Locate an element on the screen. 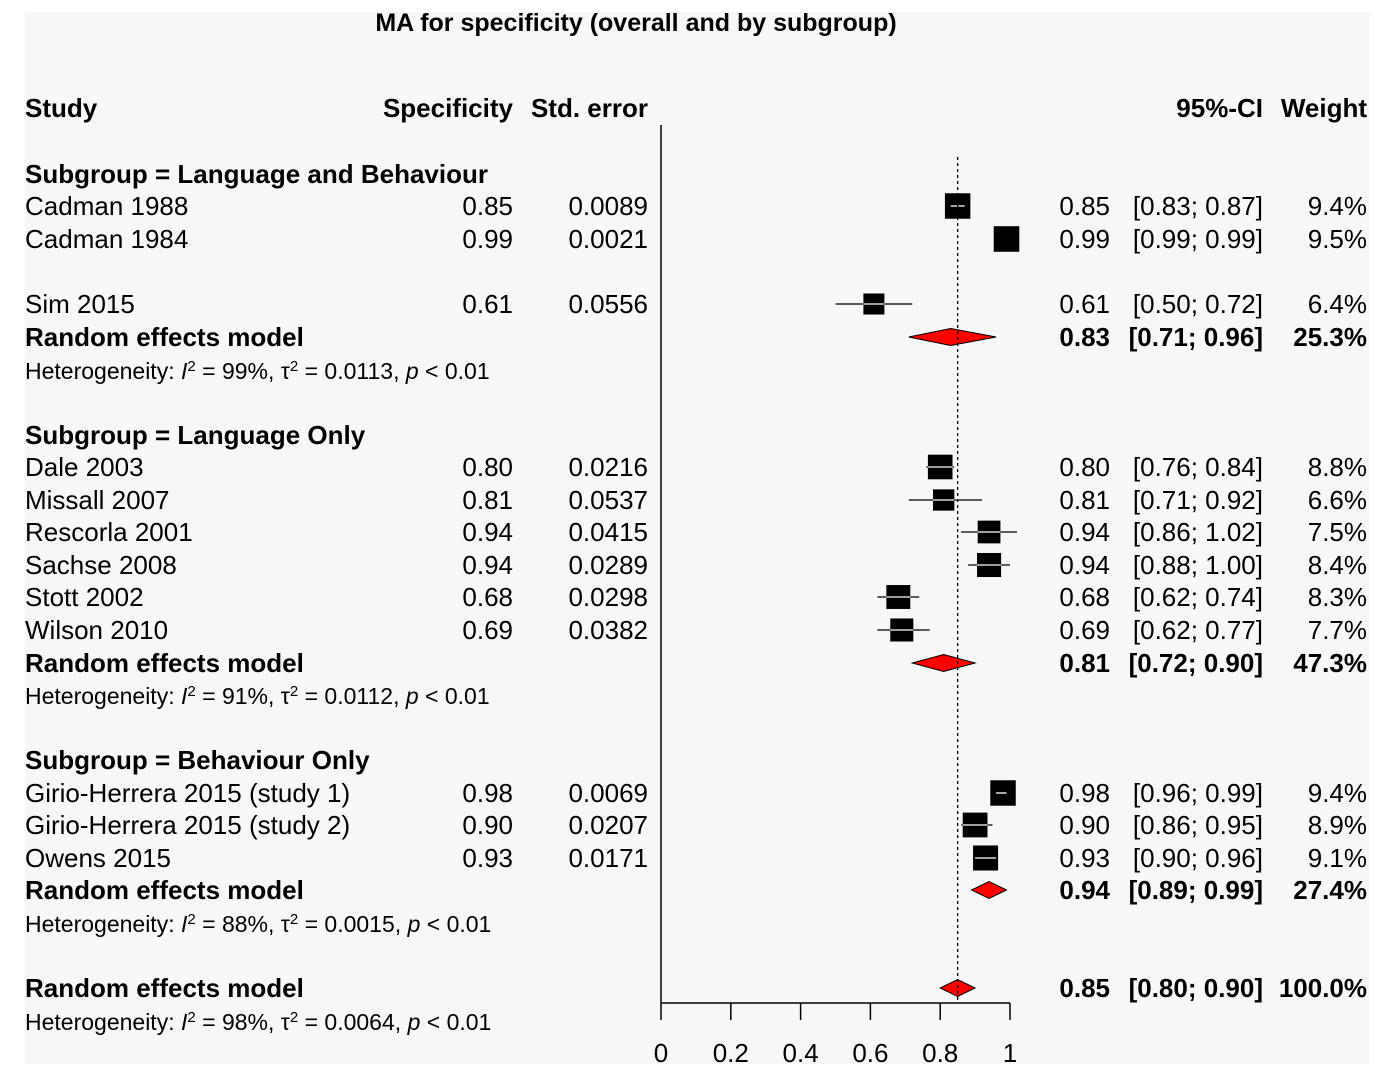 This screenshot has height=1065, width=1387. x-tick-label: 0 is located at coordinates (661, 1051).